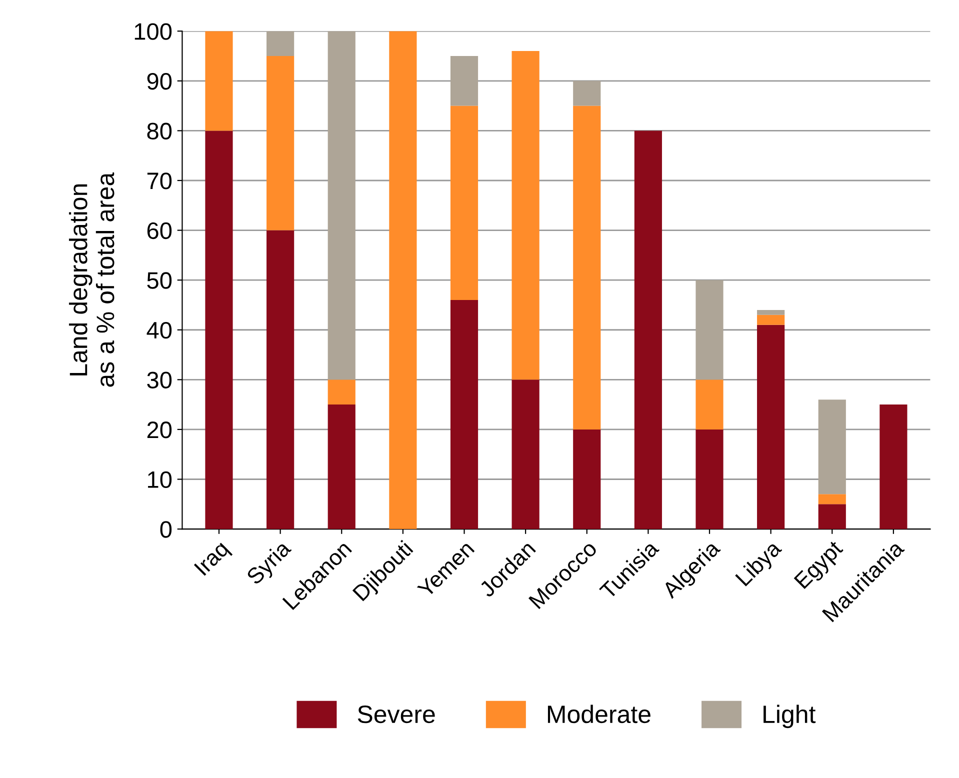 The height and width of the screenshot is (778, 959). I want to click on y-tick-label: 20, so click(159, 430).